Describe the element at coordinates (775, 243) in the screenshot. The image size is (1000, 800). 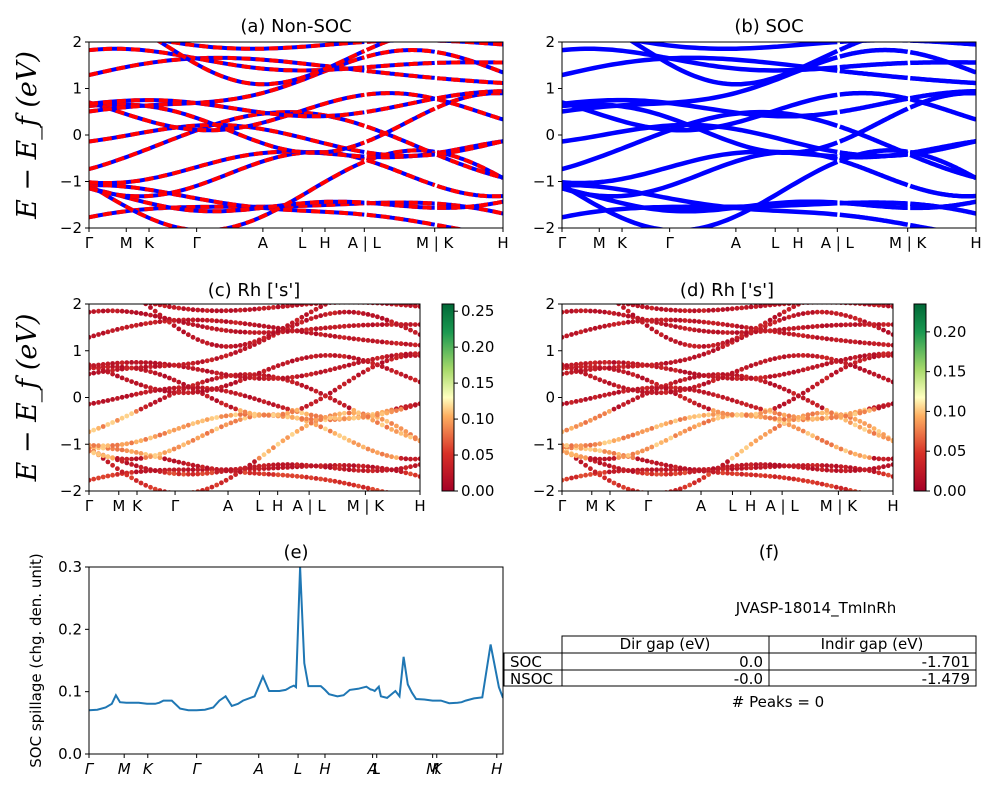
I see `x-tick-label: L` at that location.